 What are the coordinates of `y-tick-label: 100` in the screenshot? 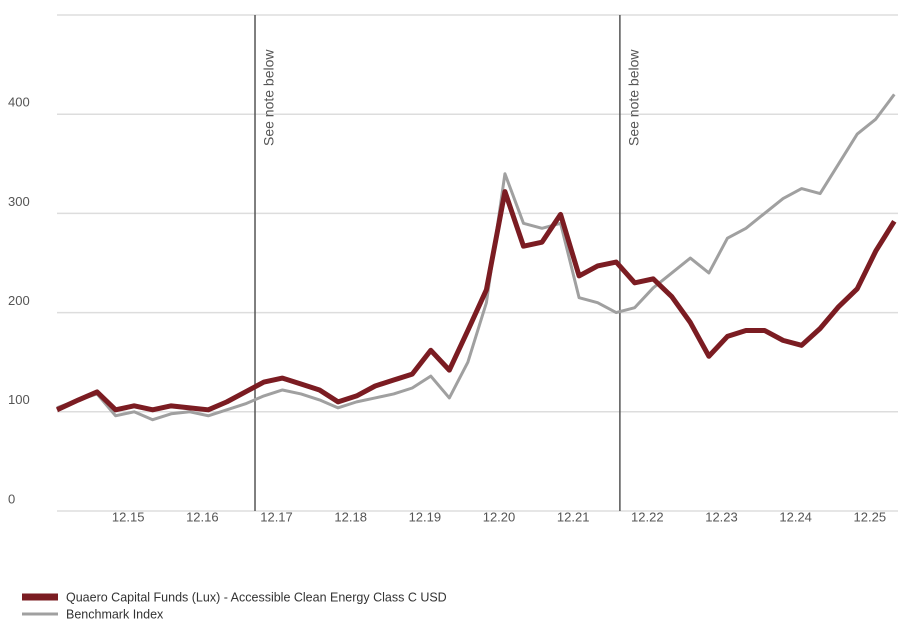 It's located at (19, 399).